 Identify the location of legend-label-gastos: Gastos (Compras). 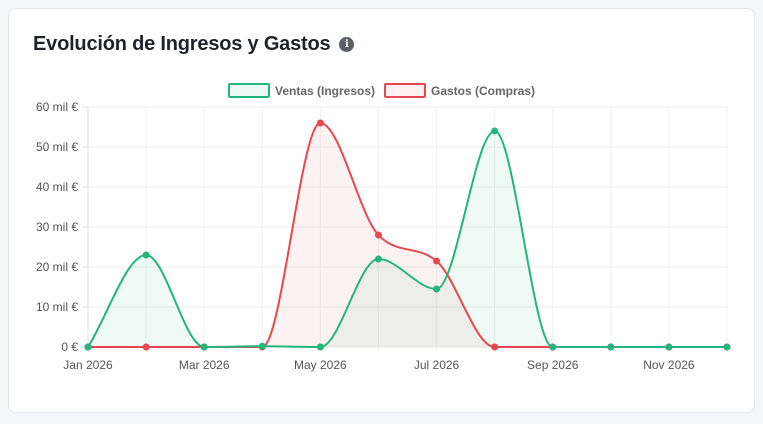
(483, 91).